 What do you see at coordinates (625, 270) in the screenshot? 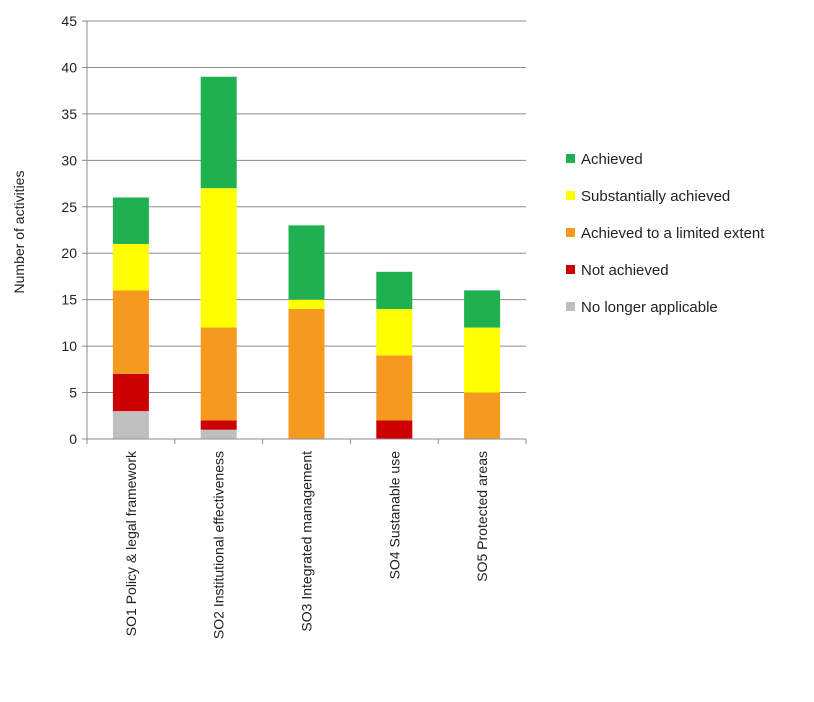
I see `legend-entry: Not achieved` at bounding box center [625, 270].